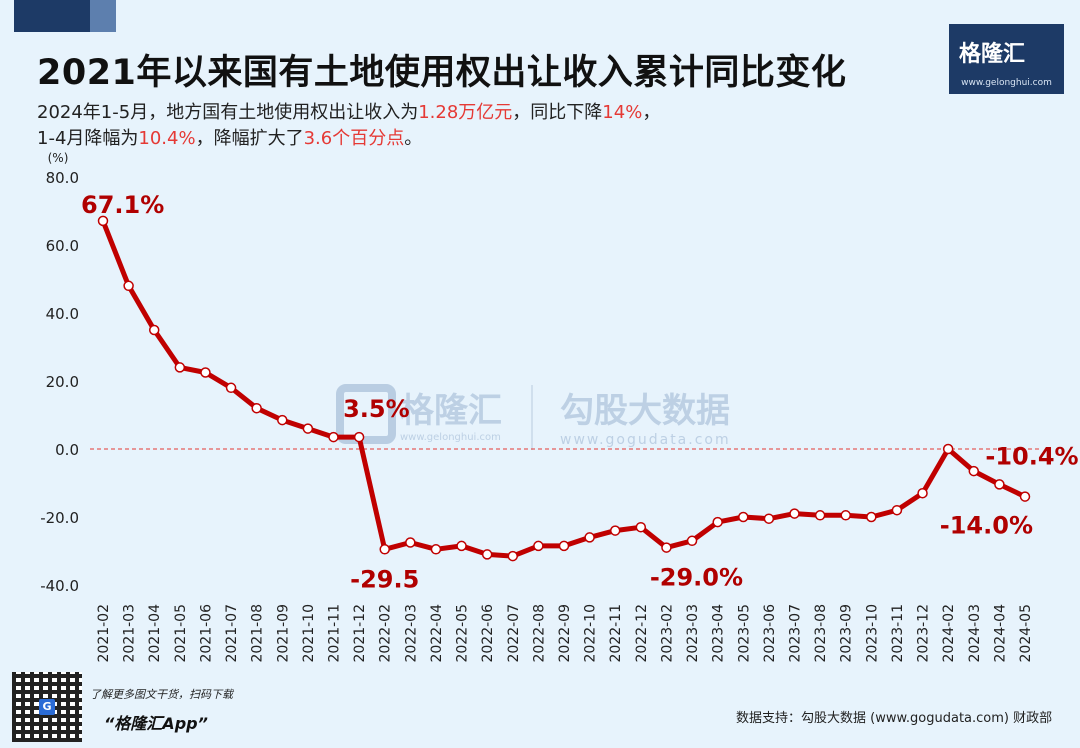 Image resolution: width=1080 pixels, height=748 pixels. What do you see at coordinates (591, 633) in the screenshot?
I see `x-tick-label: 2022-10` at bounding box center [591, 633].